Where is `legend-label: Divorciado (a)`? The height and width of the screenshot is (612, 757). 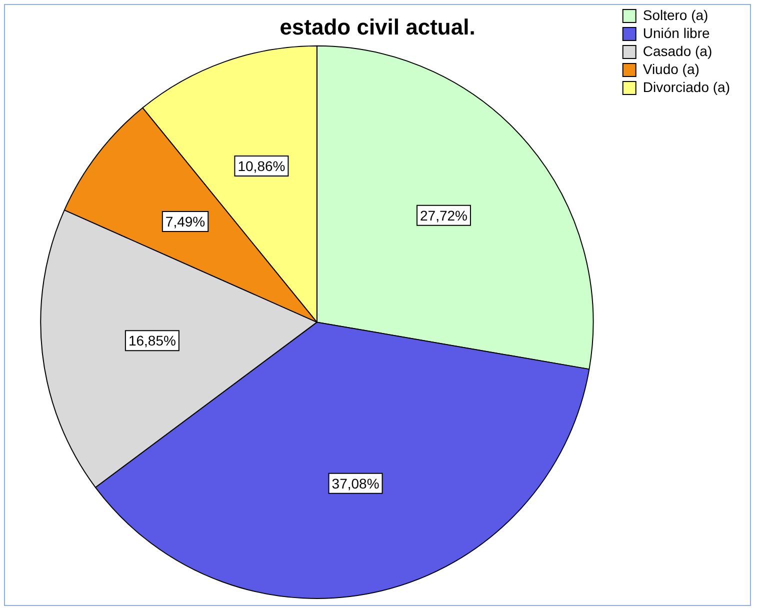 legend-label: Divorciado (a) is located at coordinates (686, 86).